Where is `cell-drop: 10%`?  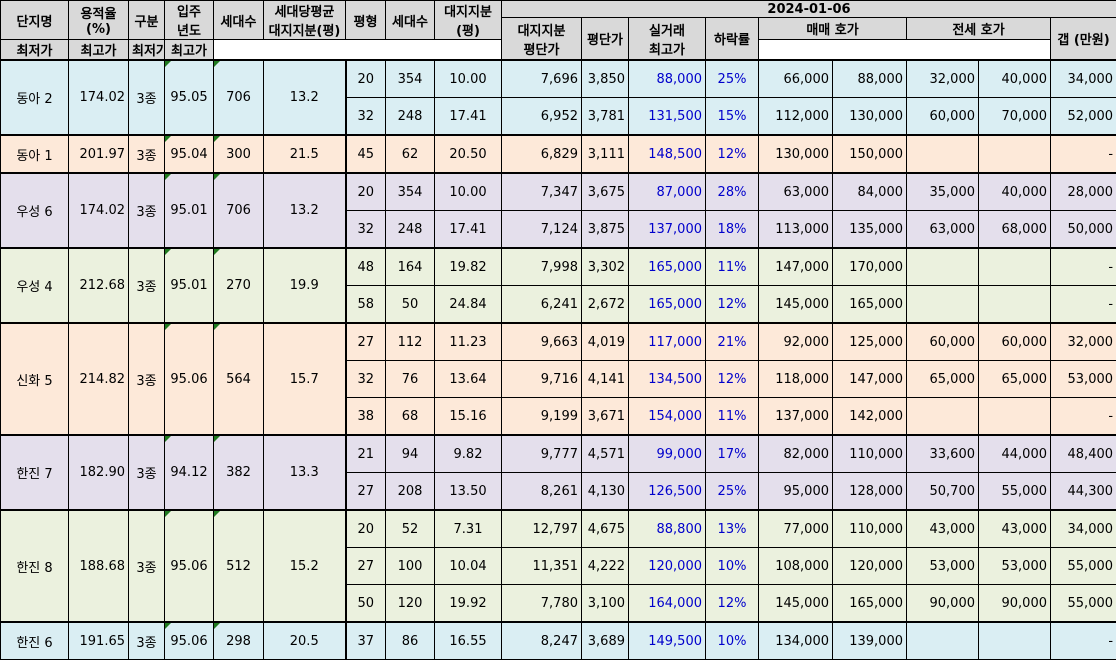 cell-drop: 10% is located at coordinates (732, 641).